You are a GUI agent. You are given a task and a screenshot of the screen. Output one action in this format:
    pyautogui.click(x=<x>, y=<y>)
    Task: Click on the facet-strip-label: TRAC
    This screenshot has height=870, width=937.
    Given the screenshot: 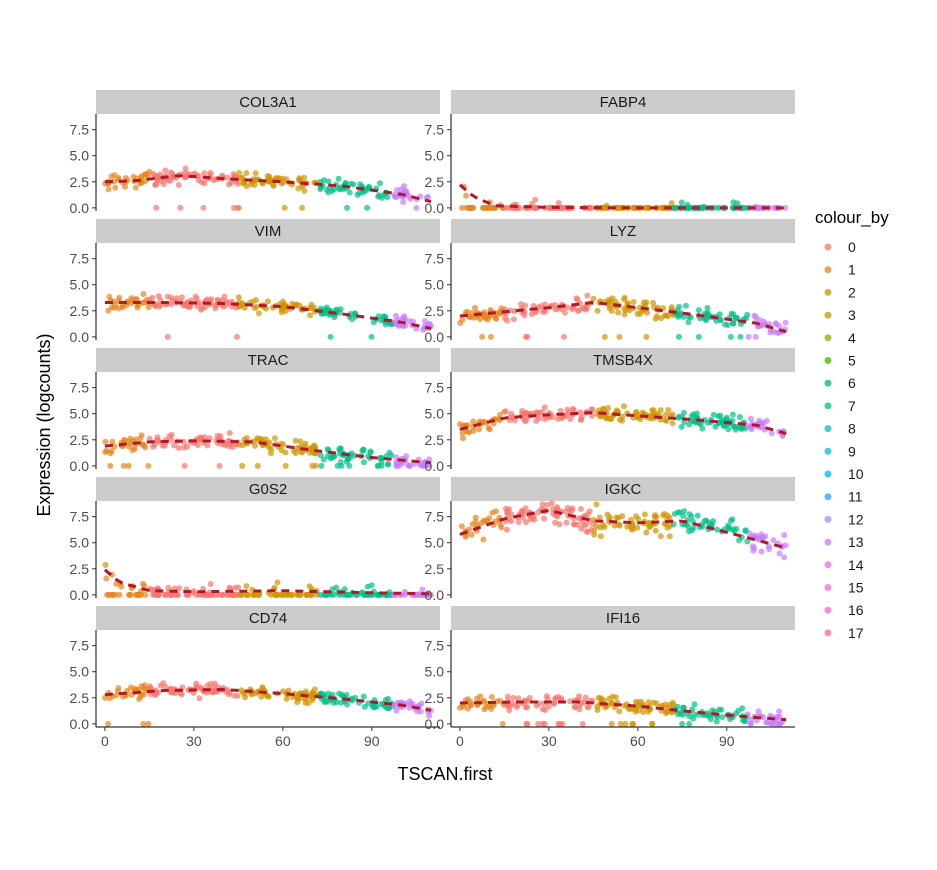 What is the action you would take?
    pyautogui.click(x=268, y=360)
    